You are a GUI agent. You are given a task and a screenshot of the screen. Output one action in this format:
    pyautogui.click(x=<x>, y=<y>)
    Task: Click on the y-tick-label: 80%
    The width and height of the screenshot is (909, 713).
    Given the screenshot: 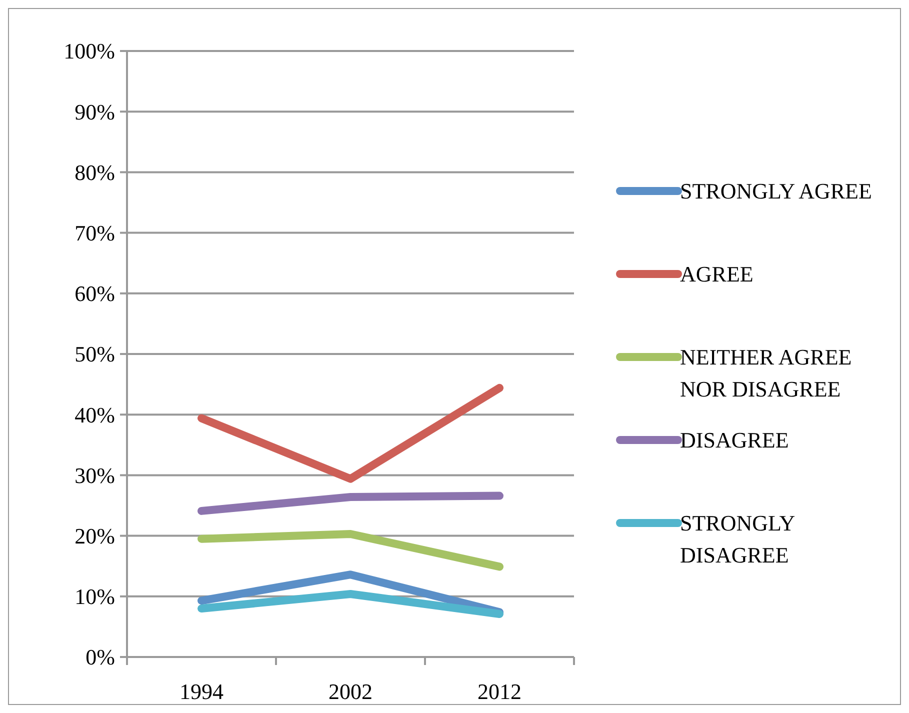 What is the action you would take?
    pyautogui.click(x=94, y=172)
    